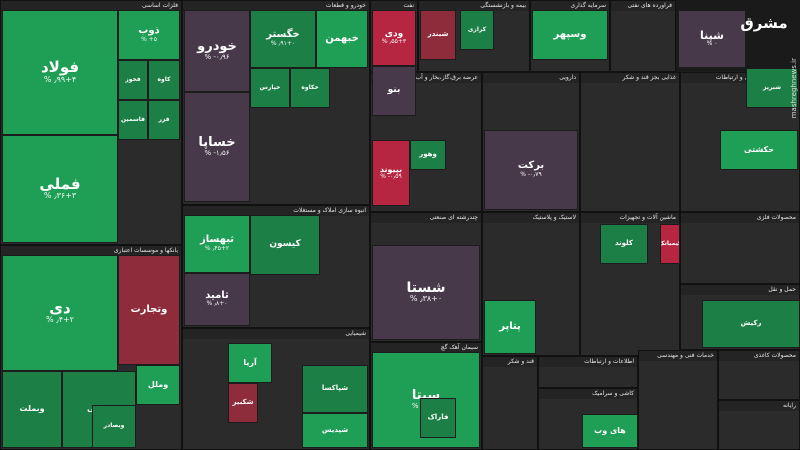  Describe the element at coordinates (477, 30) in the screenshot. I see `stock-tile: کرازی` at that location.